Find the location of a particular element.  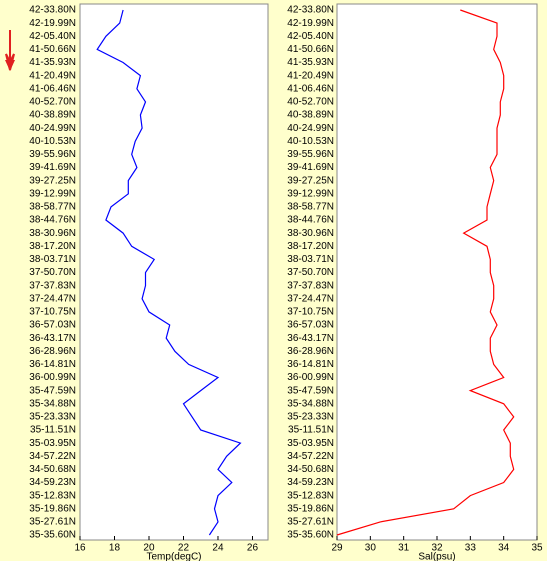

x-tick-label: 18 is located at coordinates (115, 548).